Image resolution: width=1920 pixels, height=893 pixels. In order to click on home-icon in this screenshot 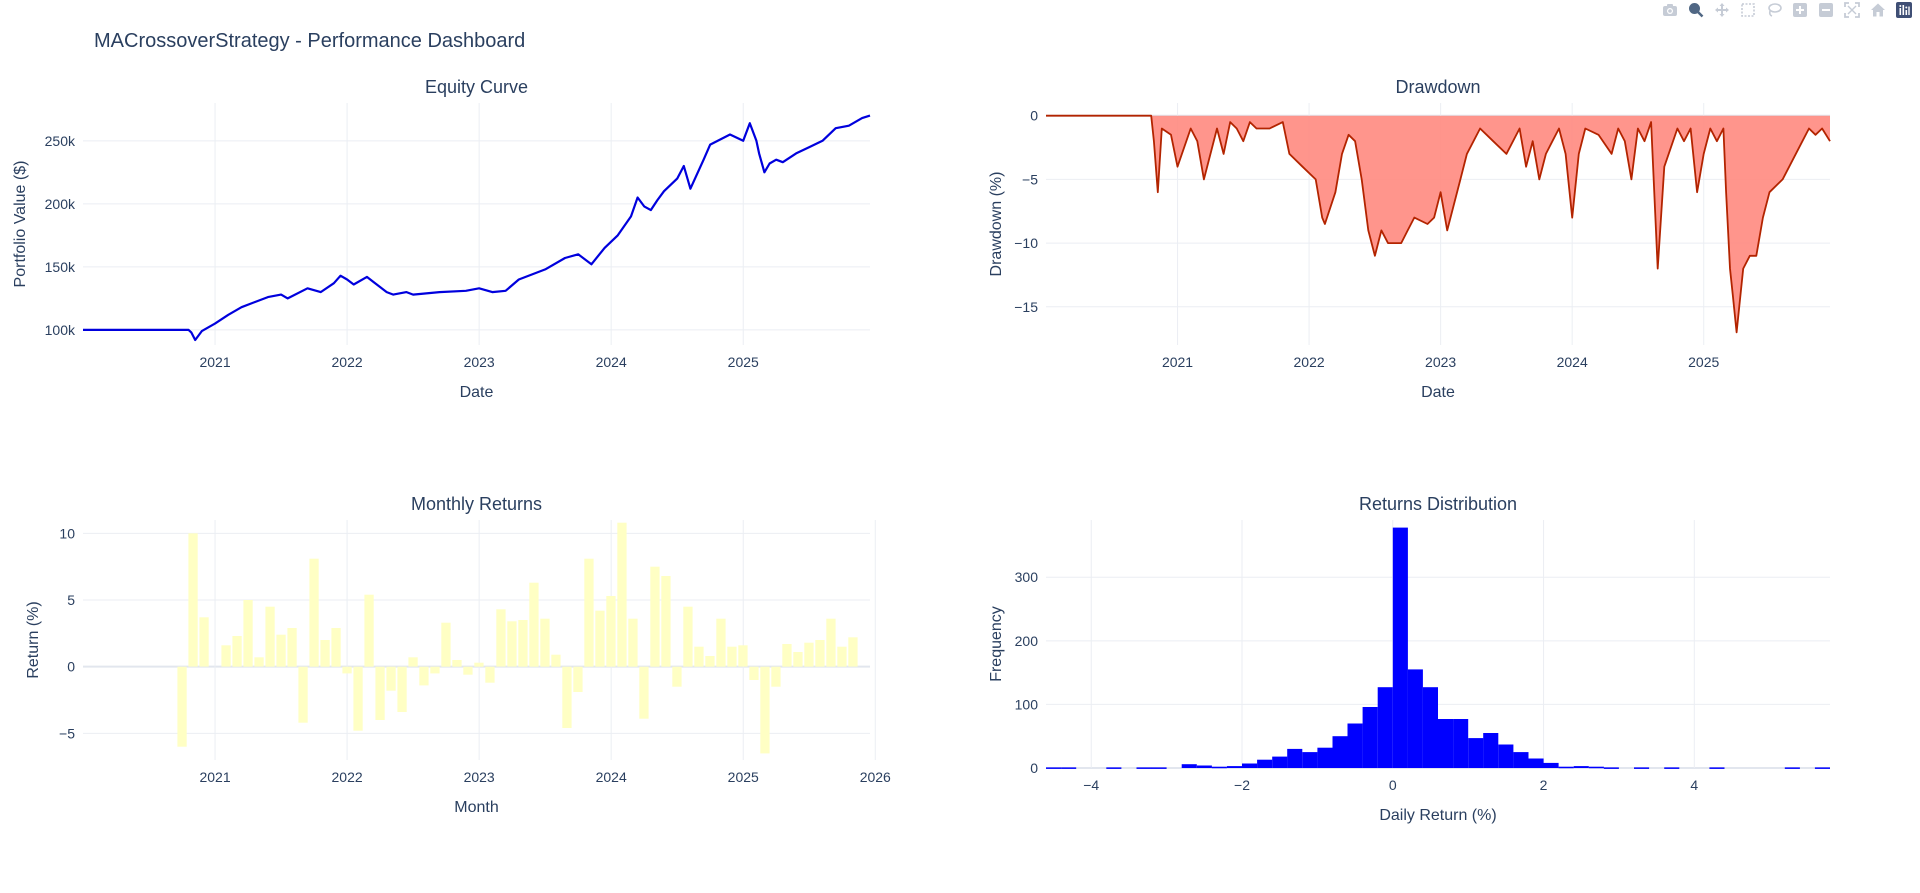, I will do `click(1878, 10)`.